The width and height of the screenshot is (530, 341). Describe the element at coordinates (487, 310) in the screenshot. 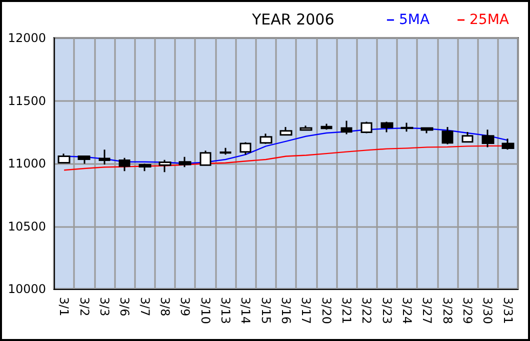

I see `x-tick-label: 3/30` at that location.